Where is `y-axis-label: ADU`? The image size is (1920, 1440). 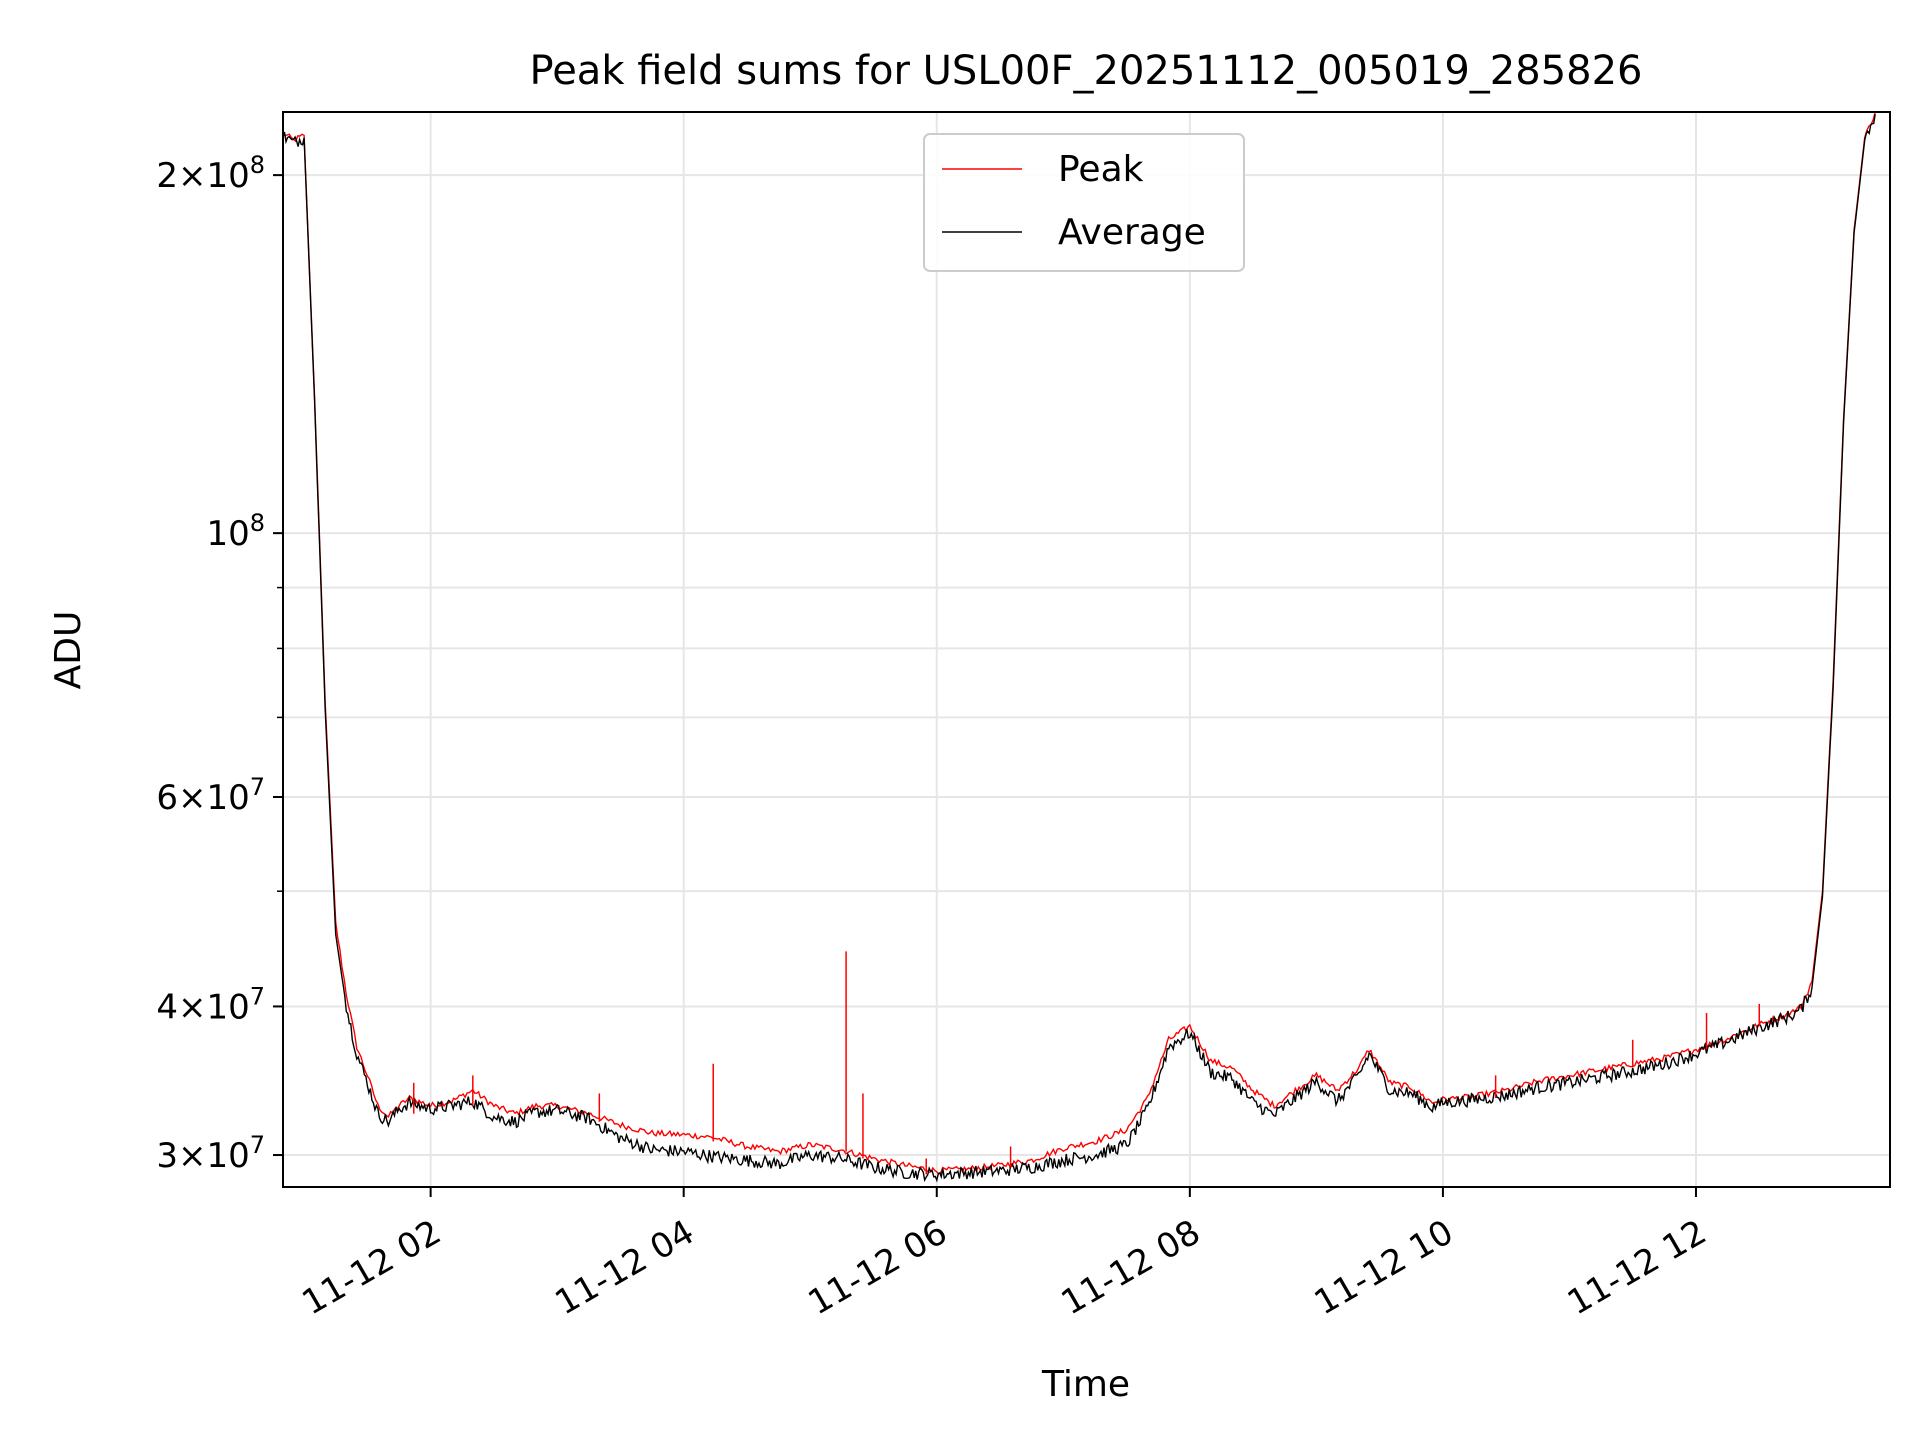 y-axis-label: ADU is located at coordinates (68, 650).